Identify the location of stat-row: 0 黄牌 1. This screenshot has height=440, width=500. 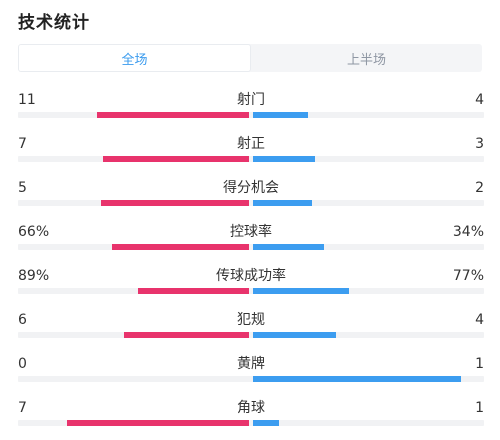
(251, 370).